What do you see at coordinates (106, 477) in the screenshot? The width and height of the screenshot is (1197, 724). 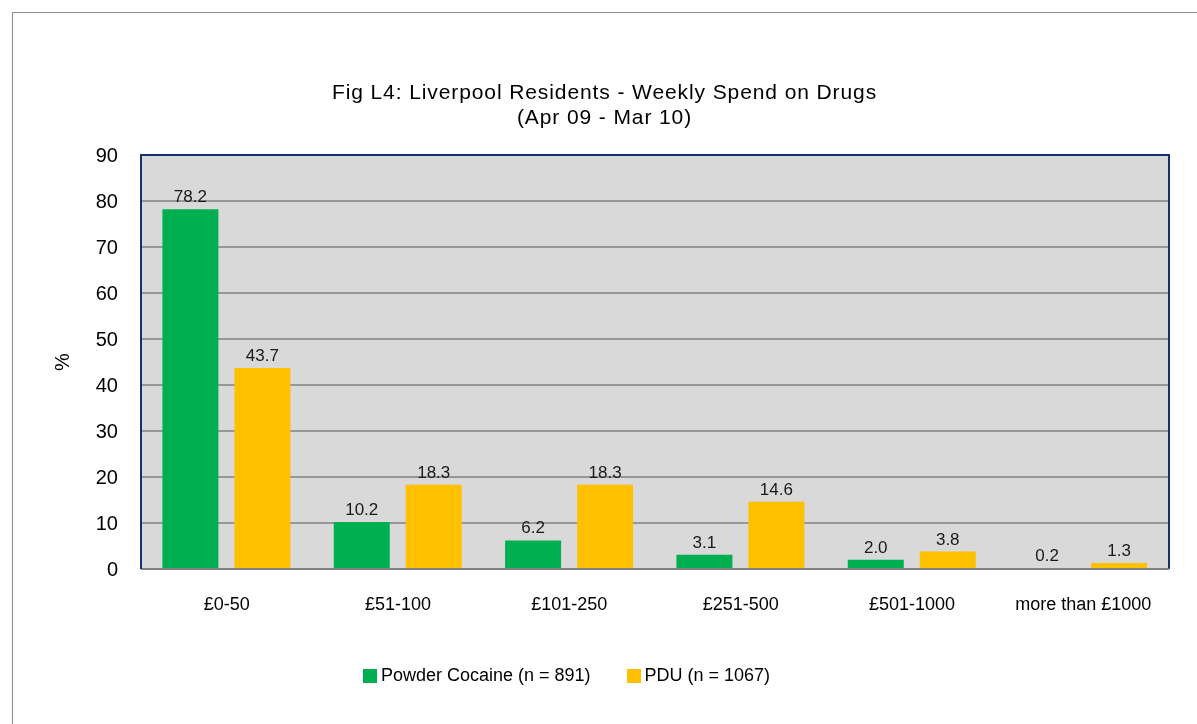 I see `y-tick-label: 20` at bounding box center [106, 477].